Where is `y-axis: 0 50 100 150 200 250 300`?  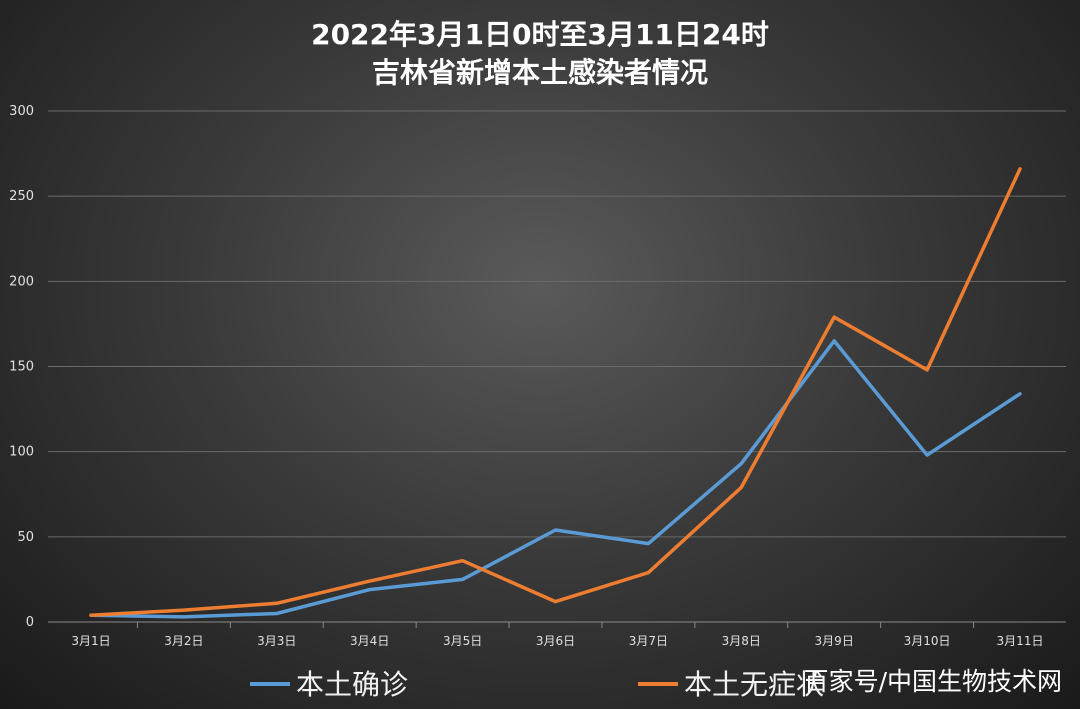 y-axis: 0 50 100 150 200 250 300 is located at coordinates (21, 367).